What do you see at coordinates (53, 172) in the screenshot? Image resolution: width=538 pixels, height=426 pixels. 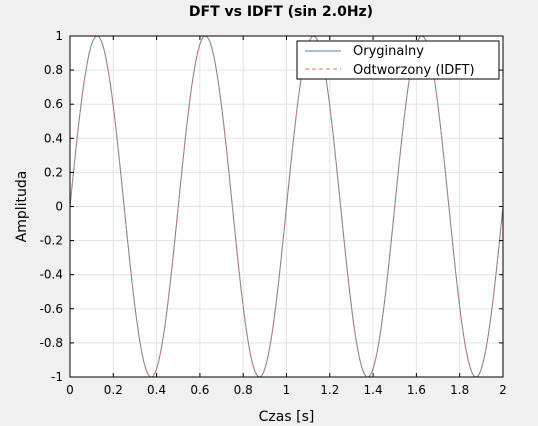 I see `y-tick-label: 0.2` at bounding box center [53, 172].